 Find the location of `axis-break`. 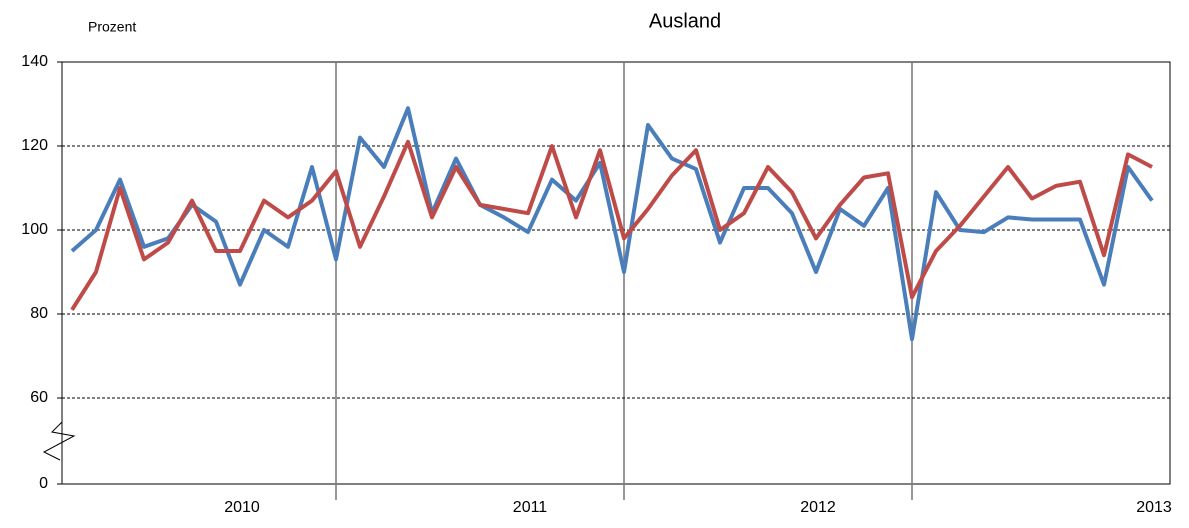

axis-break is located at coordinates (59, 441).